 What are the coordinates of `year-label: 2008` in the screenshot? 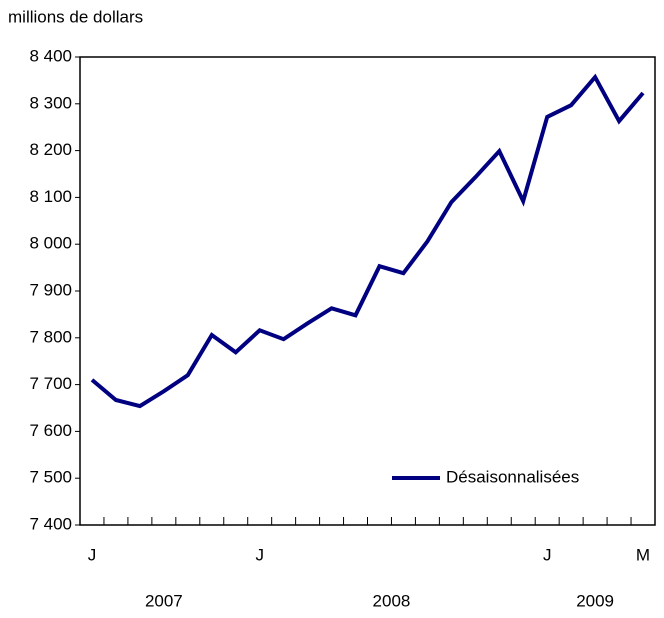 It's located at (392, 600).